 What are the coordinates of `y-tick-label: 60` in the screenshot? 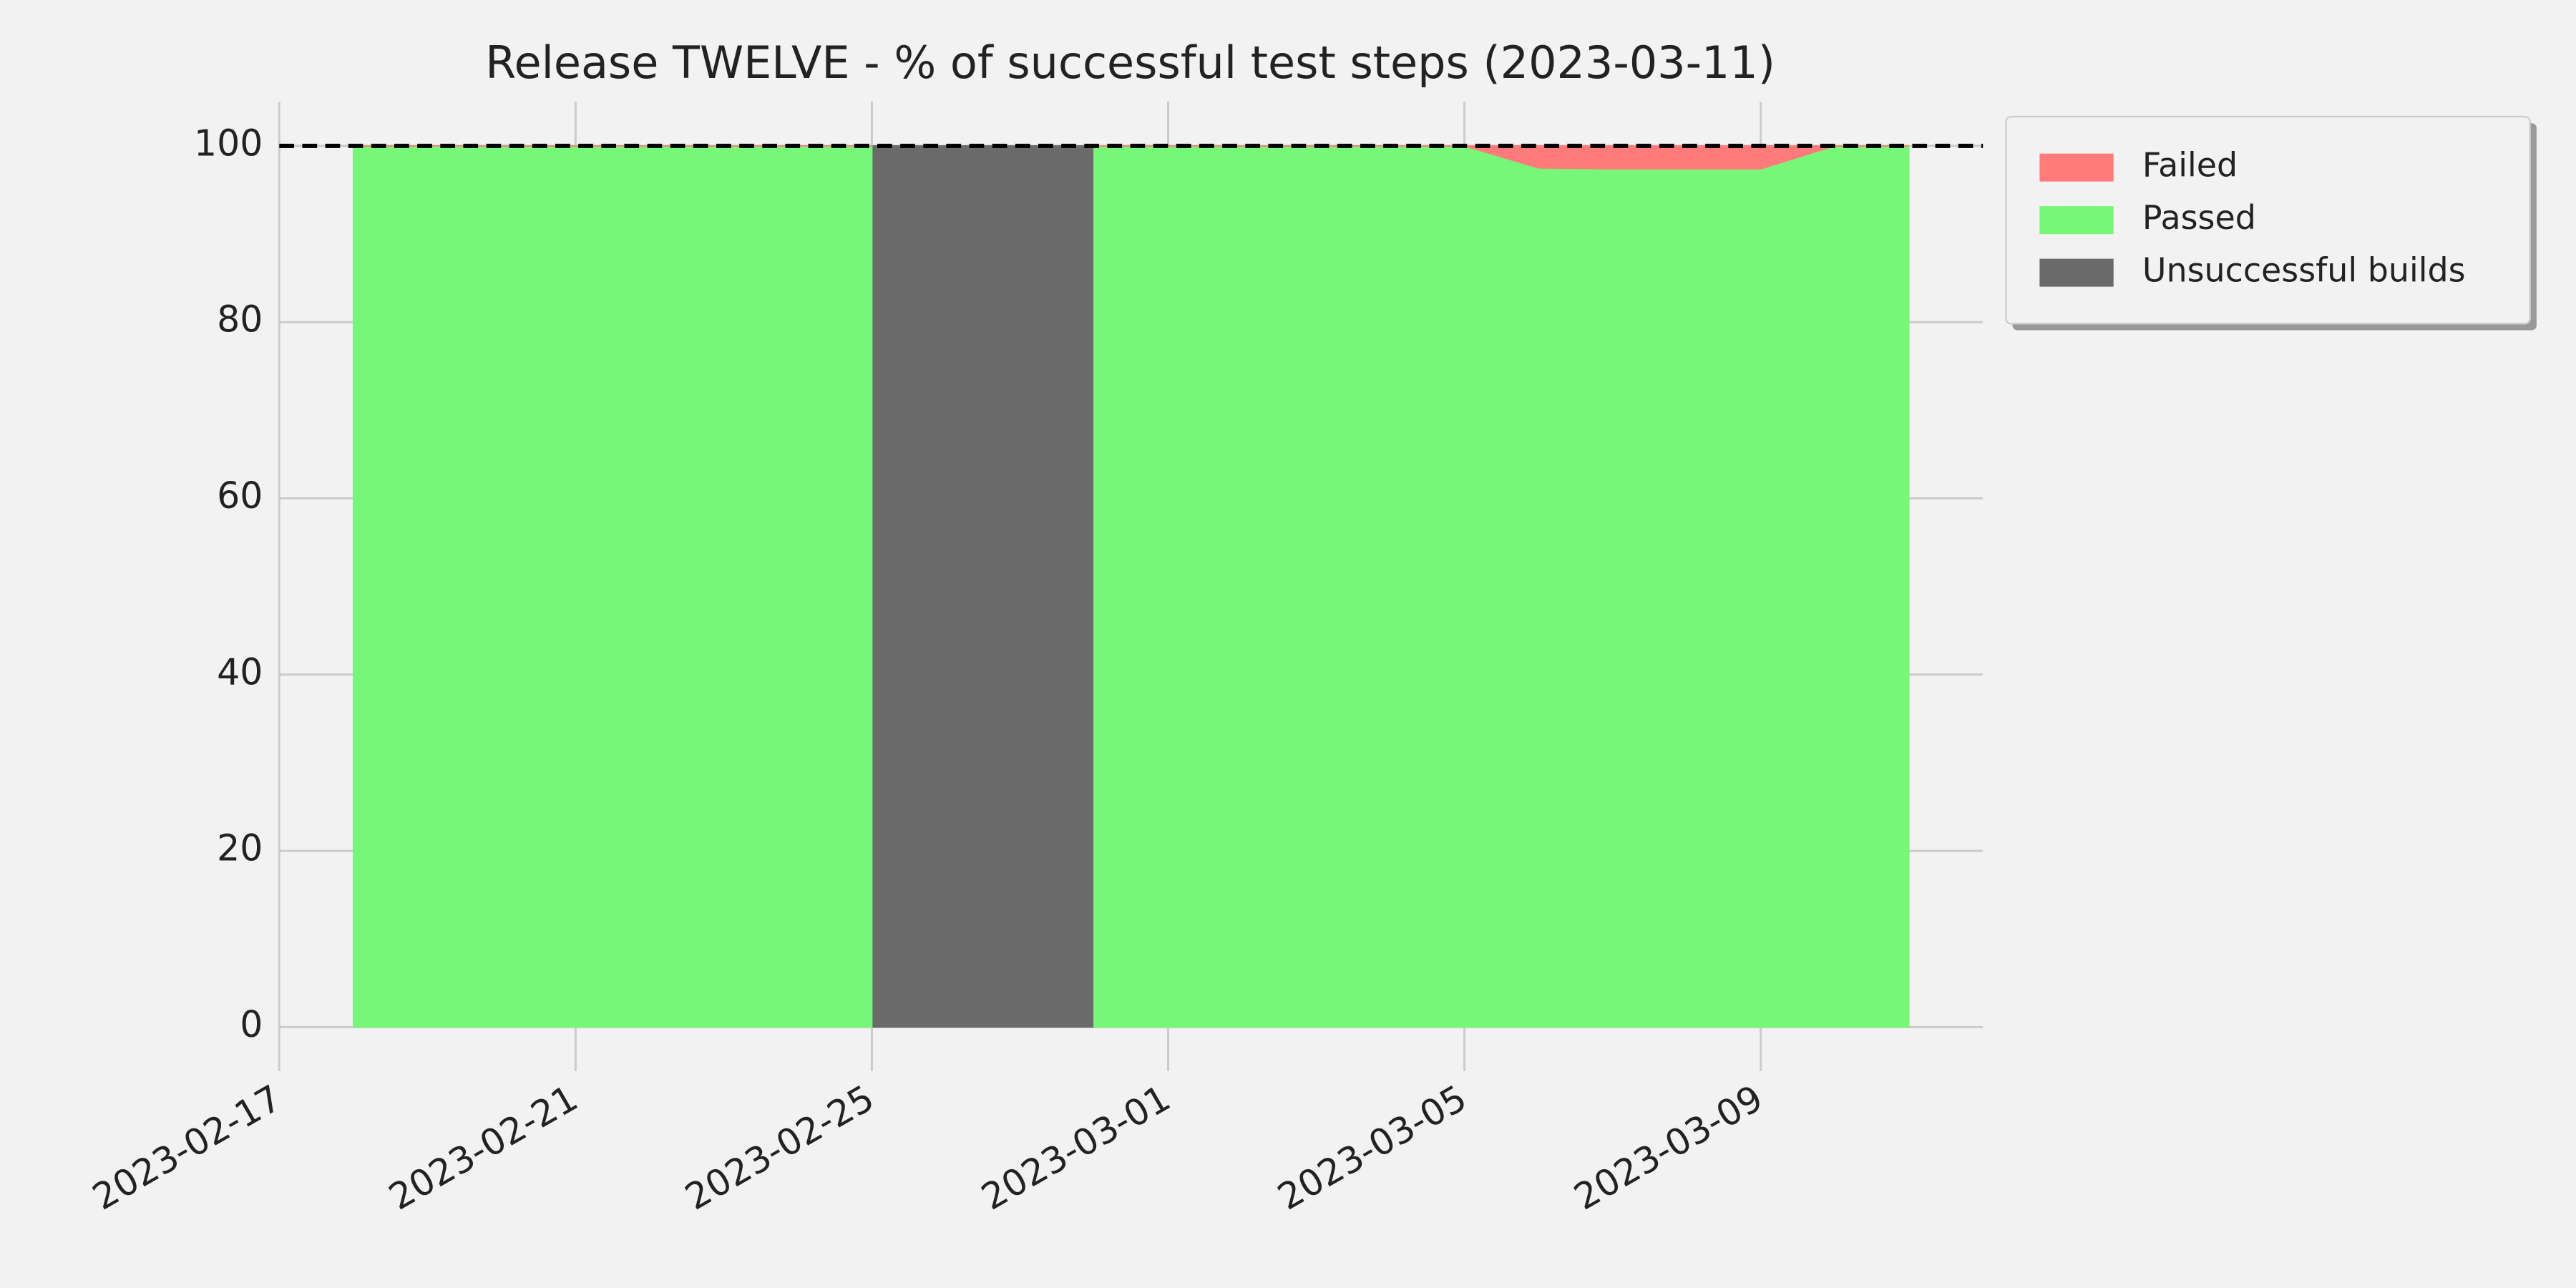 It's located at (240, 495).